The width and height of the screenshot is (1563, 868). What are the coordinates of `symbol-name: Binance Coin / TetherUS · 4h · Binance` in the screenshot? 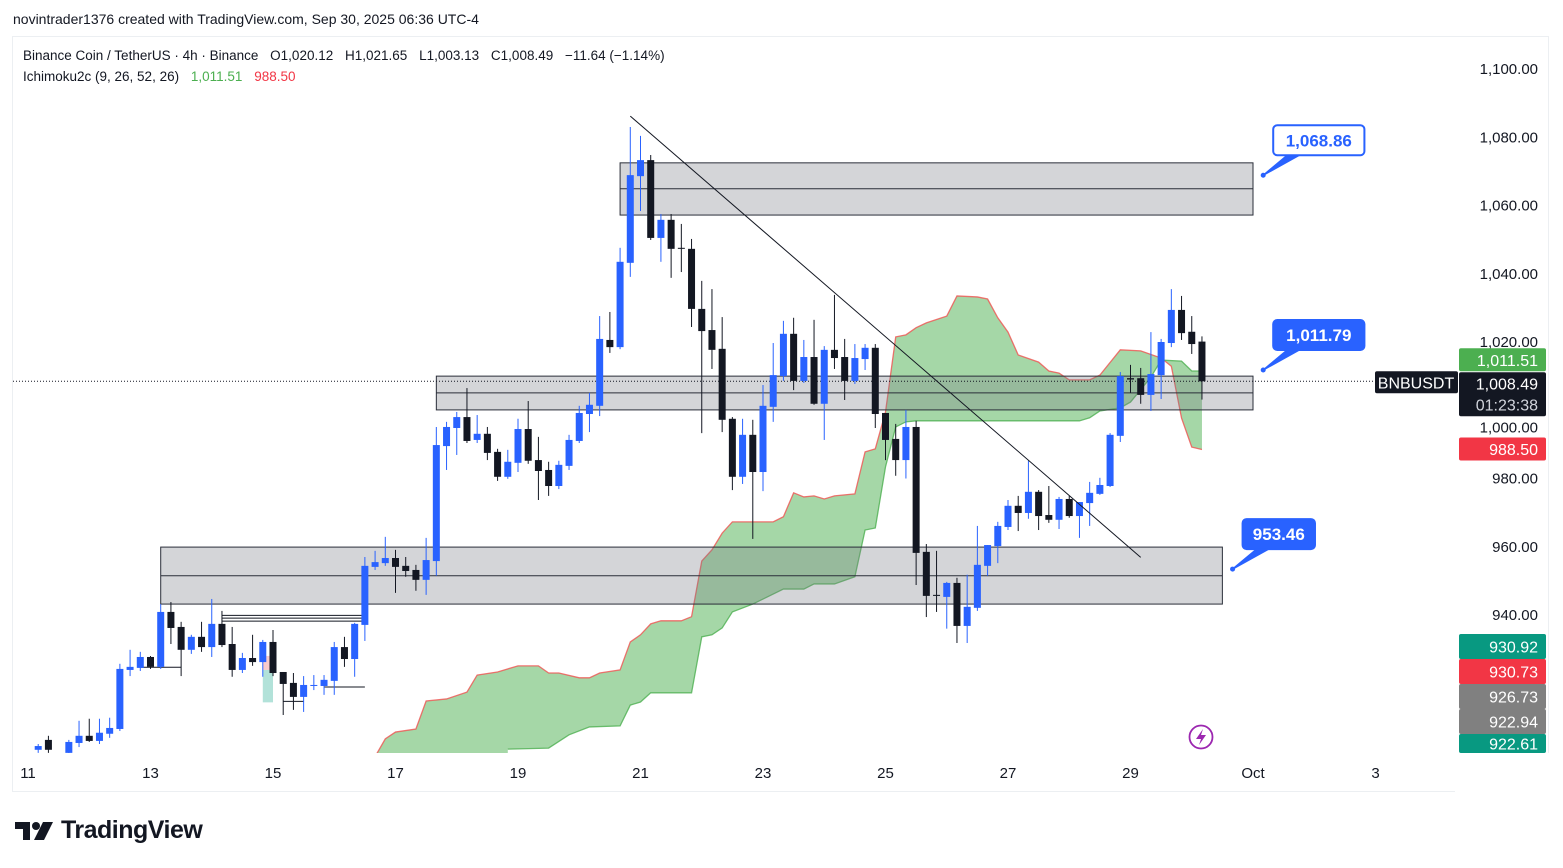 It's located at (141, 55).